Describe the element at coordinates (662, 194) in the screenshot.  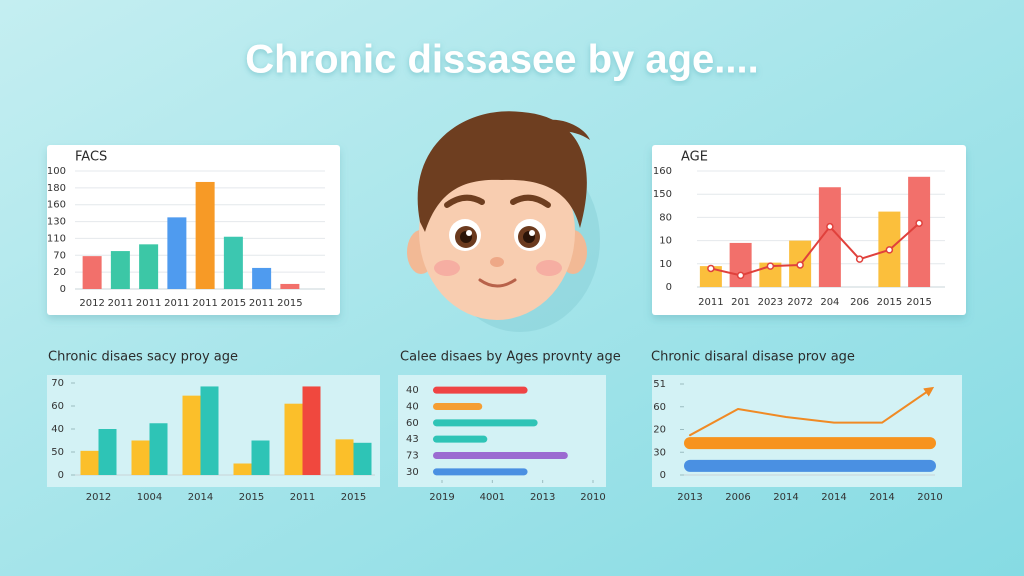
I see `y-tick-label: 150` at that location.